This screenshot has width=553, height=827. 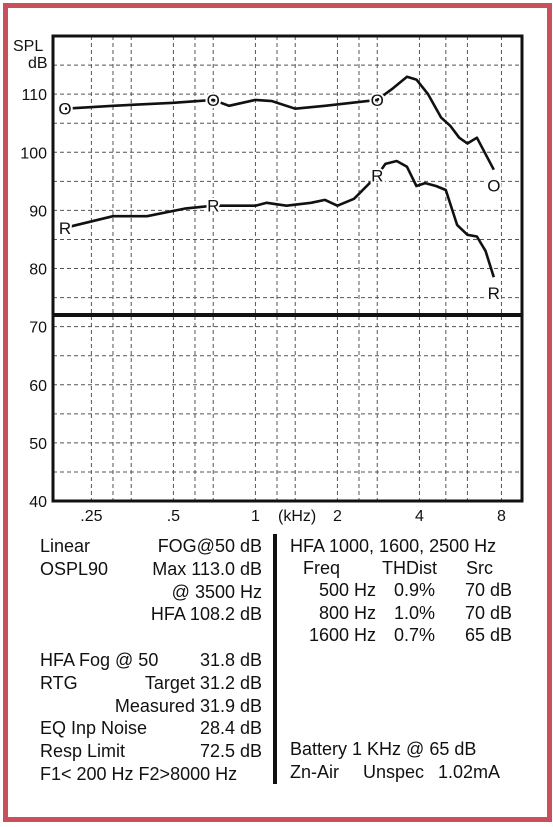 I want to click on y-tick-label: 40, so click(x=38, y=502).